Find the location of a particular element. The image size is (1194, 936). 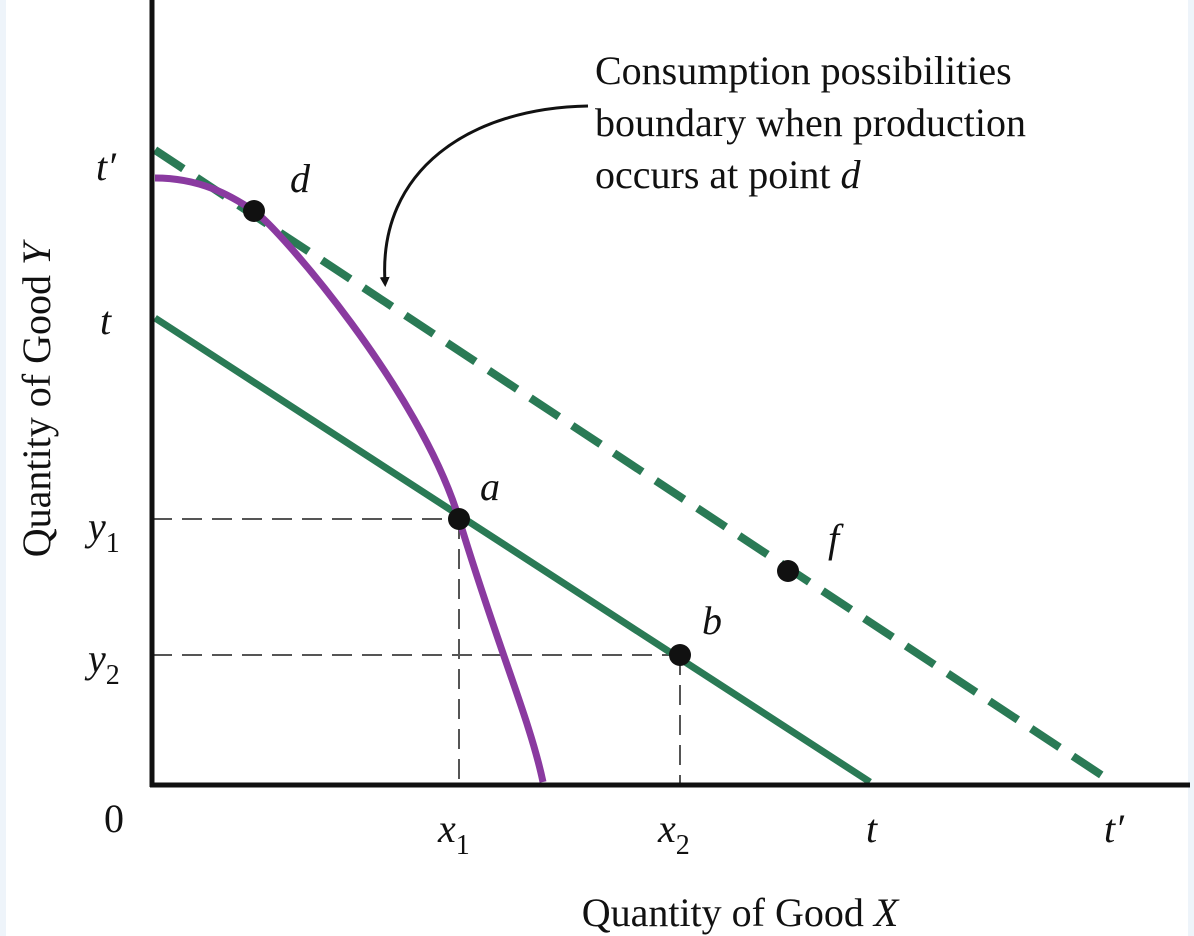

x-label: x1 is located at coordinates (453, 833).